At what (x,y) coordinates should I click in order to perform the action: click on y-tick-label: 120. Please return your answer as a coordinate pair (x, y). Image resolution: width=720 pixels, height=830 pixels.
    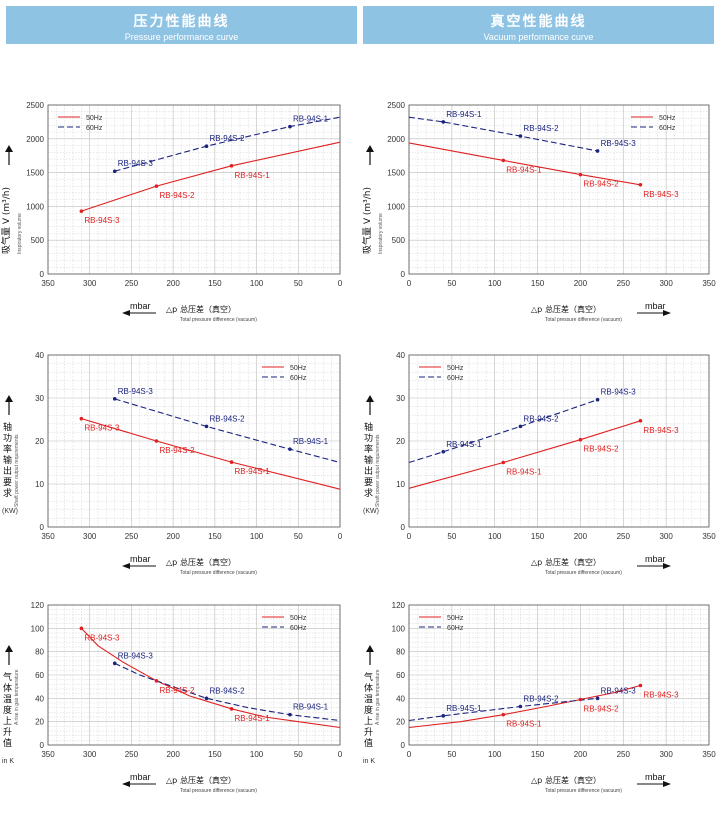
    Looking at the image, I should click on (38, 605).